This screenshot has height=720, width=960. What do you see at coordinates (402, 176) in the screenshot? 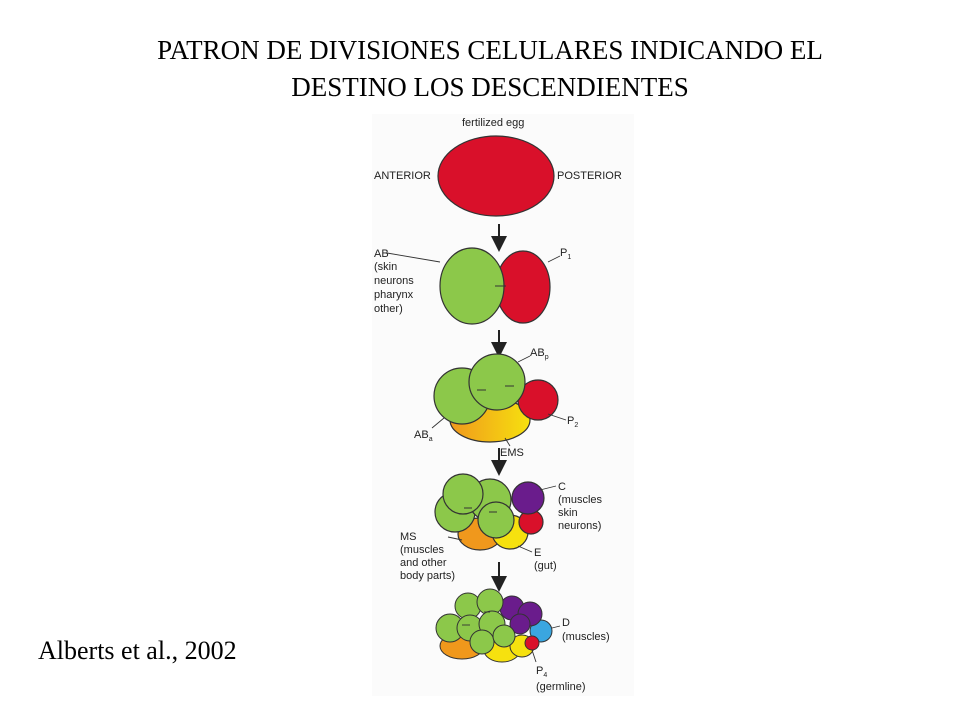
I see `anterior-label: ANTERIOR` at bounding box center [402, 176].